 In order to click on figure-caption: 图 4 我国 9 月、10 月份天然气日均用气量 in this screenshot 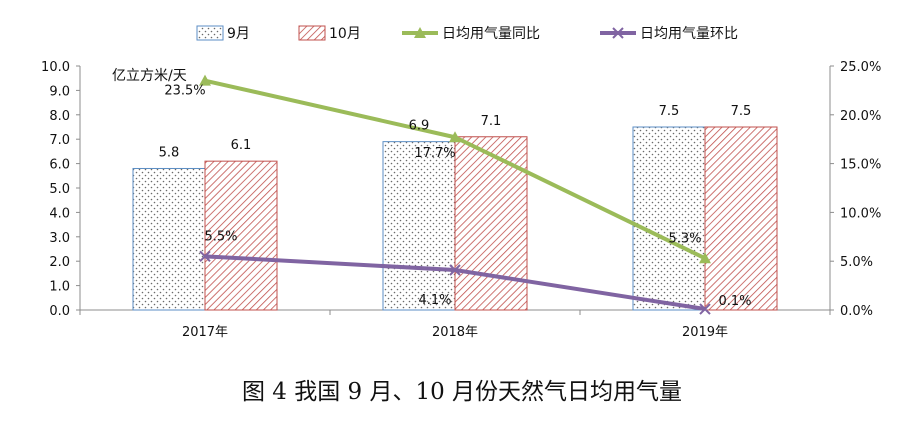, I will do `click(462, 392)`.